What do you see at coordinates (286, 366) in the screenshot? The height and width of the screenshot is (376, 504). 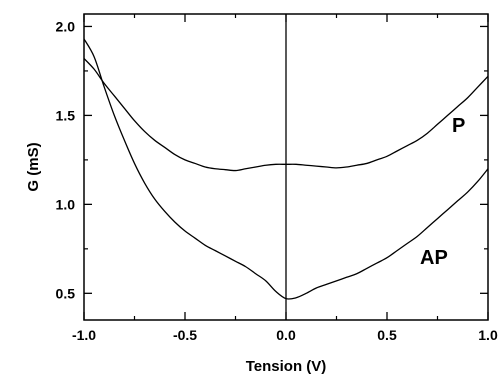 I see `x-axis-title: Tension (V)` at bounding box center [286, 366].